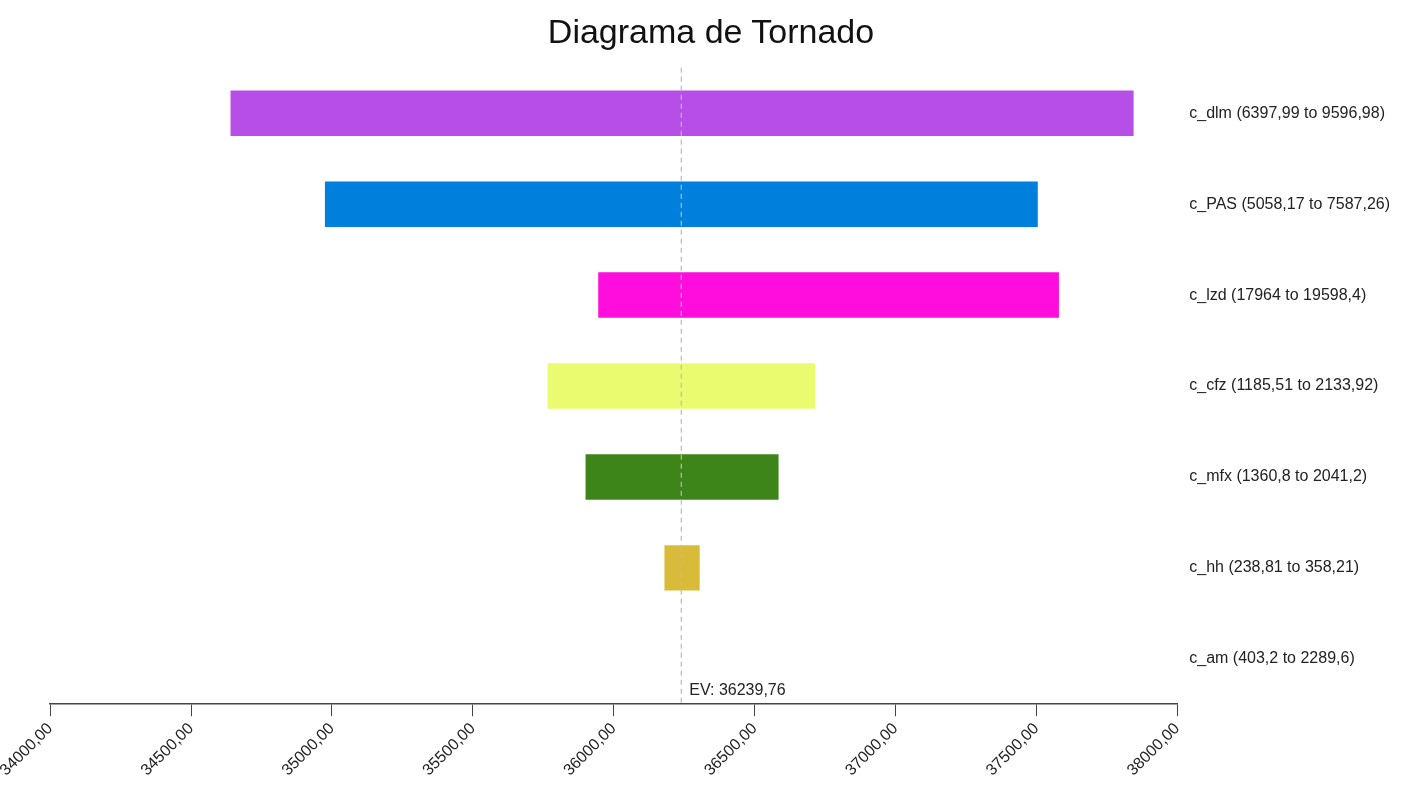 This screenshot has height=788, width=1412. Describe the element at coordinates (1289, 203) in the screenshot. I see `y-tick-label: c_PAS (5058,17 to 7587,26)` at that location.